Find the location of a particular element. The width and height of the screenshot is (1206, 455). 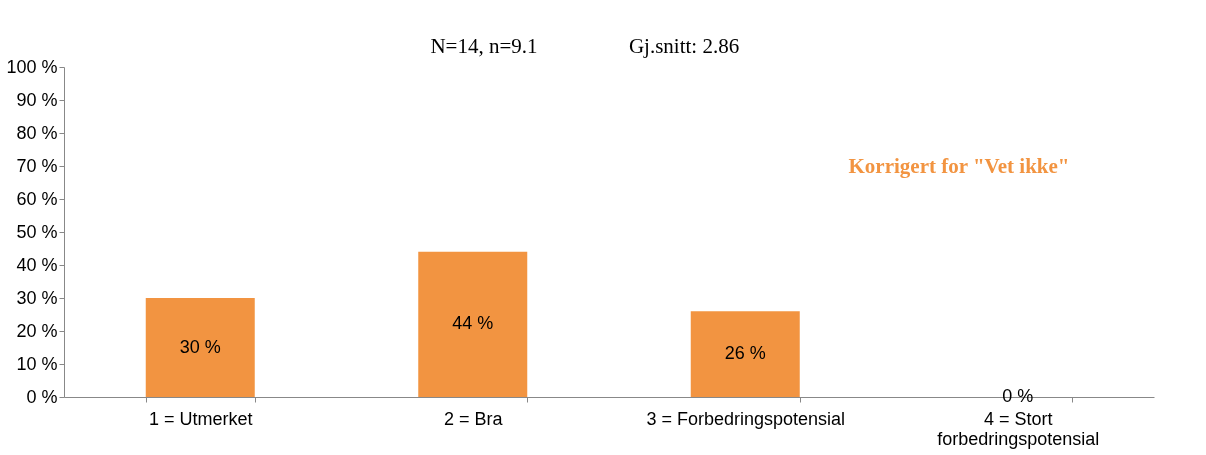

x-tick-label: 4 = Stort forbedringspotensial is located at coordinates (1018, 428).